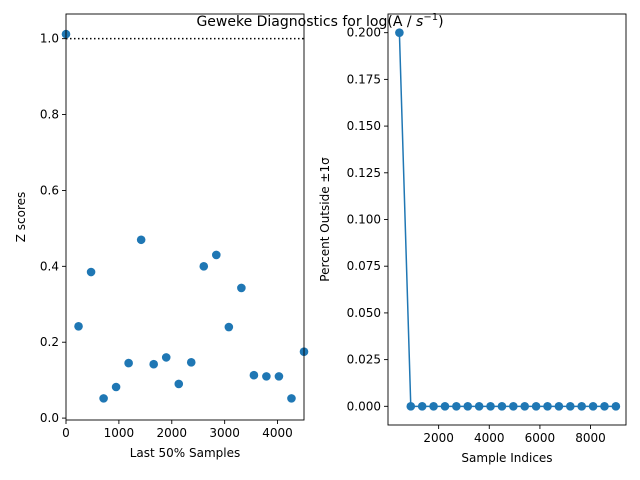  What do you see at coordinates (66, 433) in the screenshot?
I see `x-tick-label: 0` at bounding box center [66, 433].